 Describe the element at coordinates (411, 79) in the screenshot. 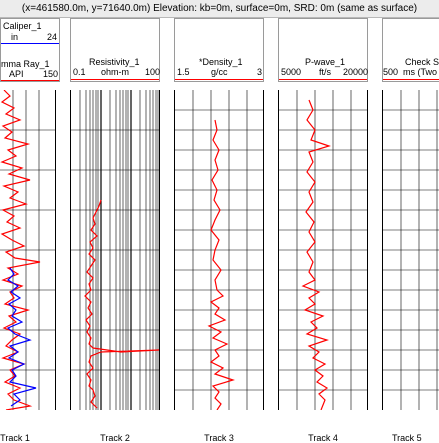

I see `check-shot-scale-line` at that location.